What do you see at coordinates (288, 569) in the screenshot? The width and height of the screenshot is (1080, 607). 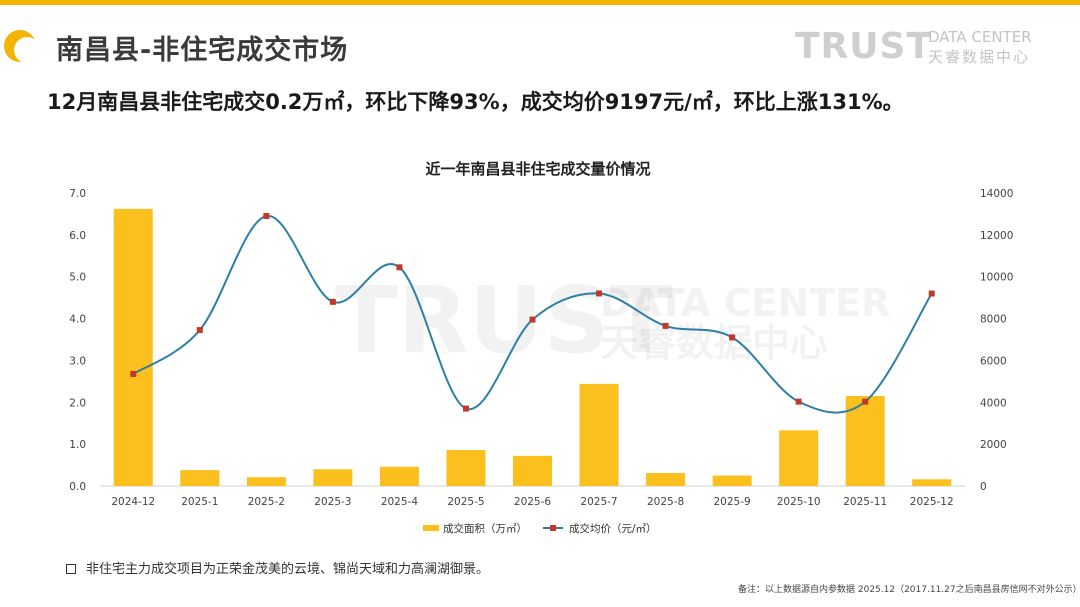 I see `footnote-text: 非住宅主力成交项目为正荣金茂美的云境、锦尚天域和力高澜湖御景。` at bounding box center [288, 569].